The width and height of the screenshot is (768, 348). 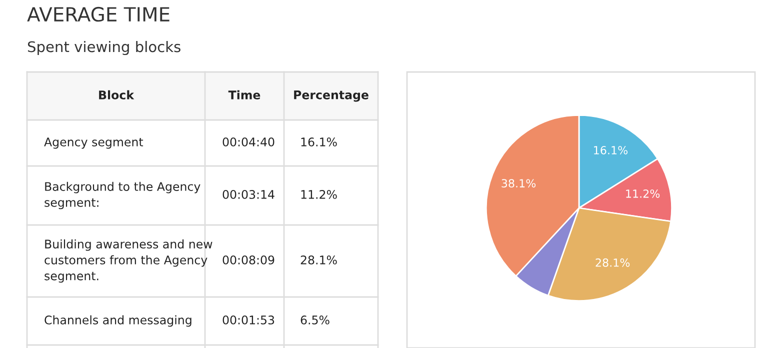 What do you see at coordinates (94, 143) in the screenshot?
I see `text: Agency segment` at bounding box center [94, 143].